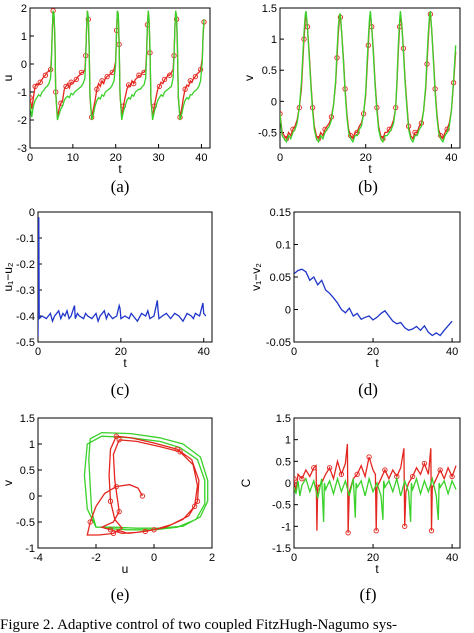  I want to click on y-axis-label: u, so click(8, 78).